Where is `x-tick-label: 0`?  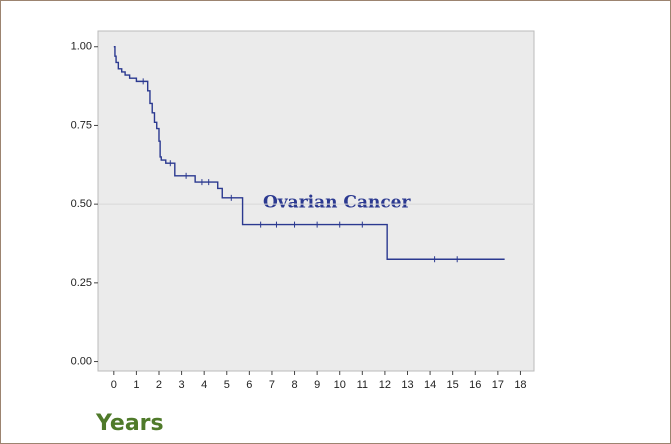 x-tick-label: 0 is located at coordinates (114, 385).